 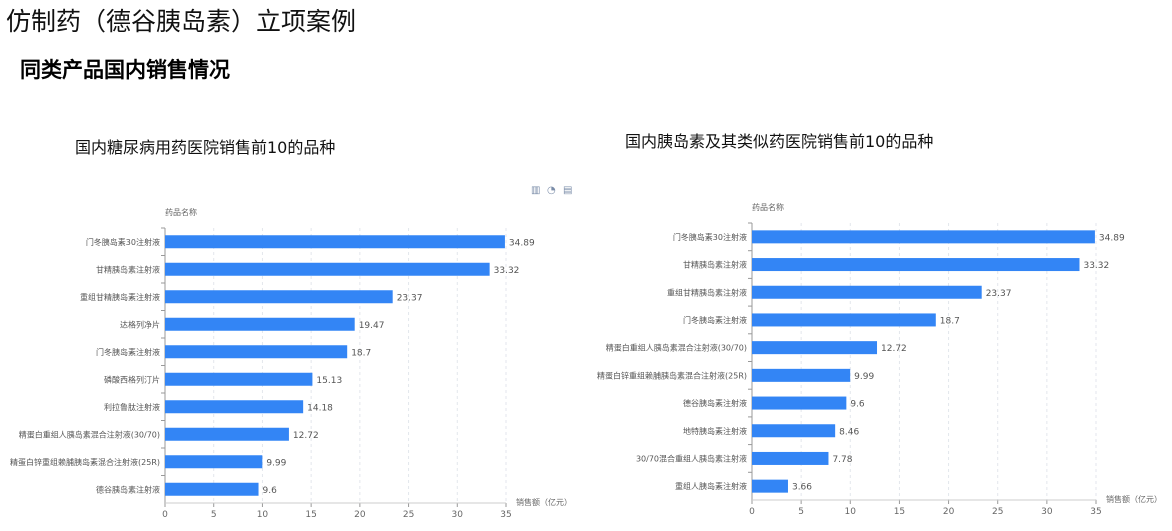 I want to click on data-label: 8.46, so click(x=849, y=432).